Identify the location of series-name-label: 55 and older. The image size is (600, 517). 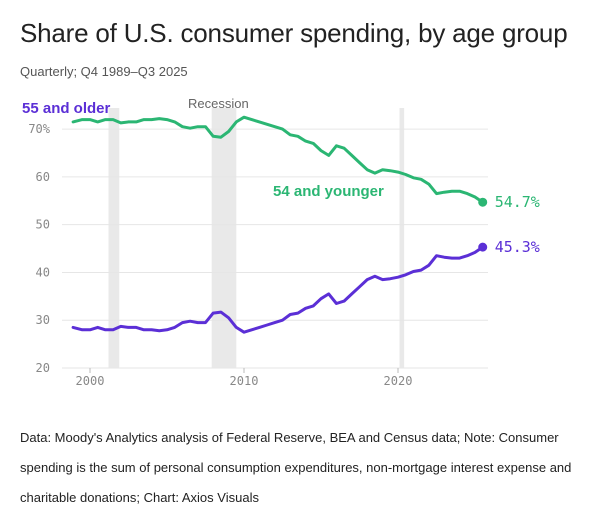
(66, 108).